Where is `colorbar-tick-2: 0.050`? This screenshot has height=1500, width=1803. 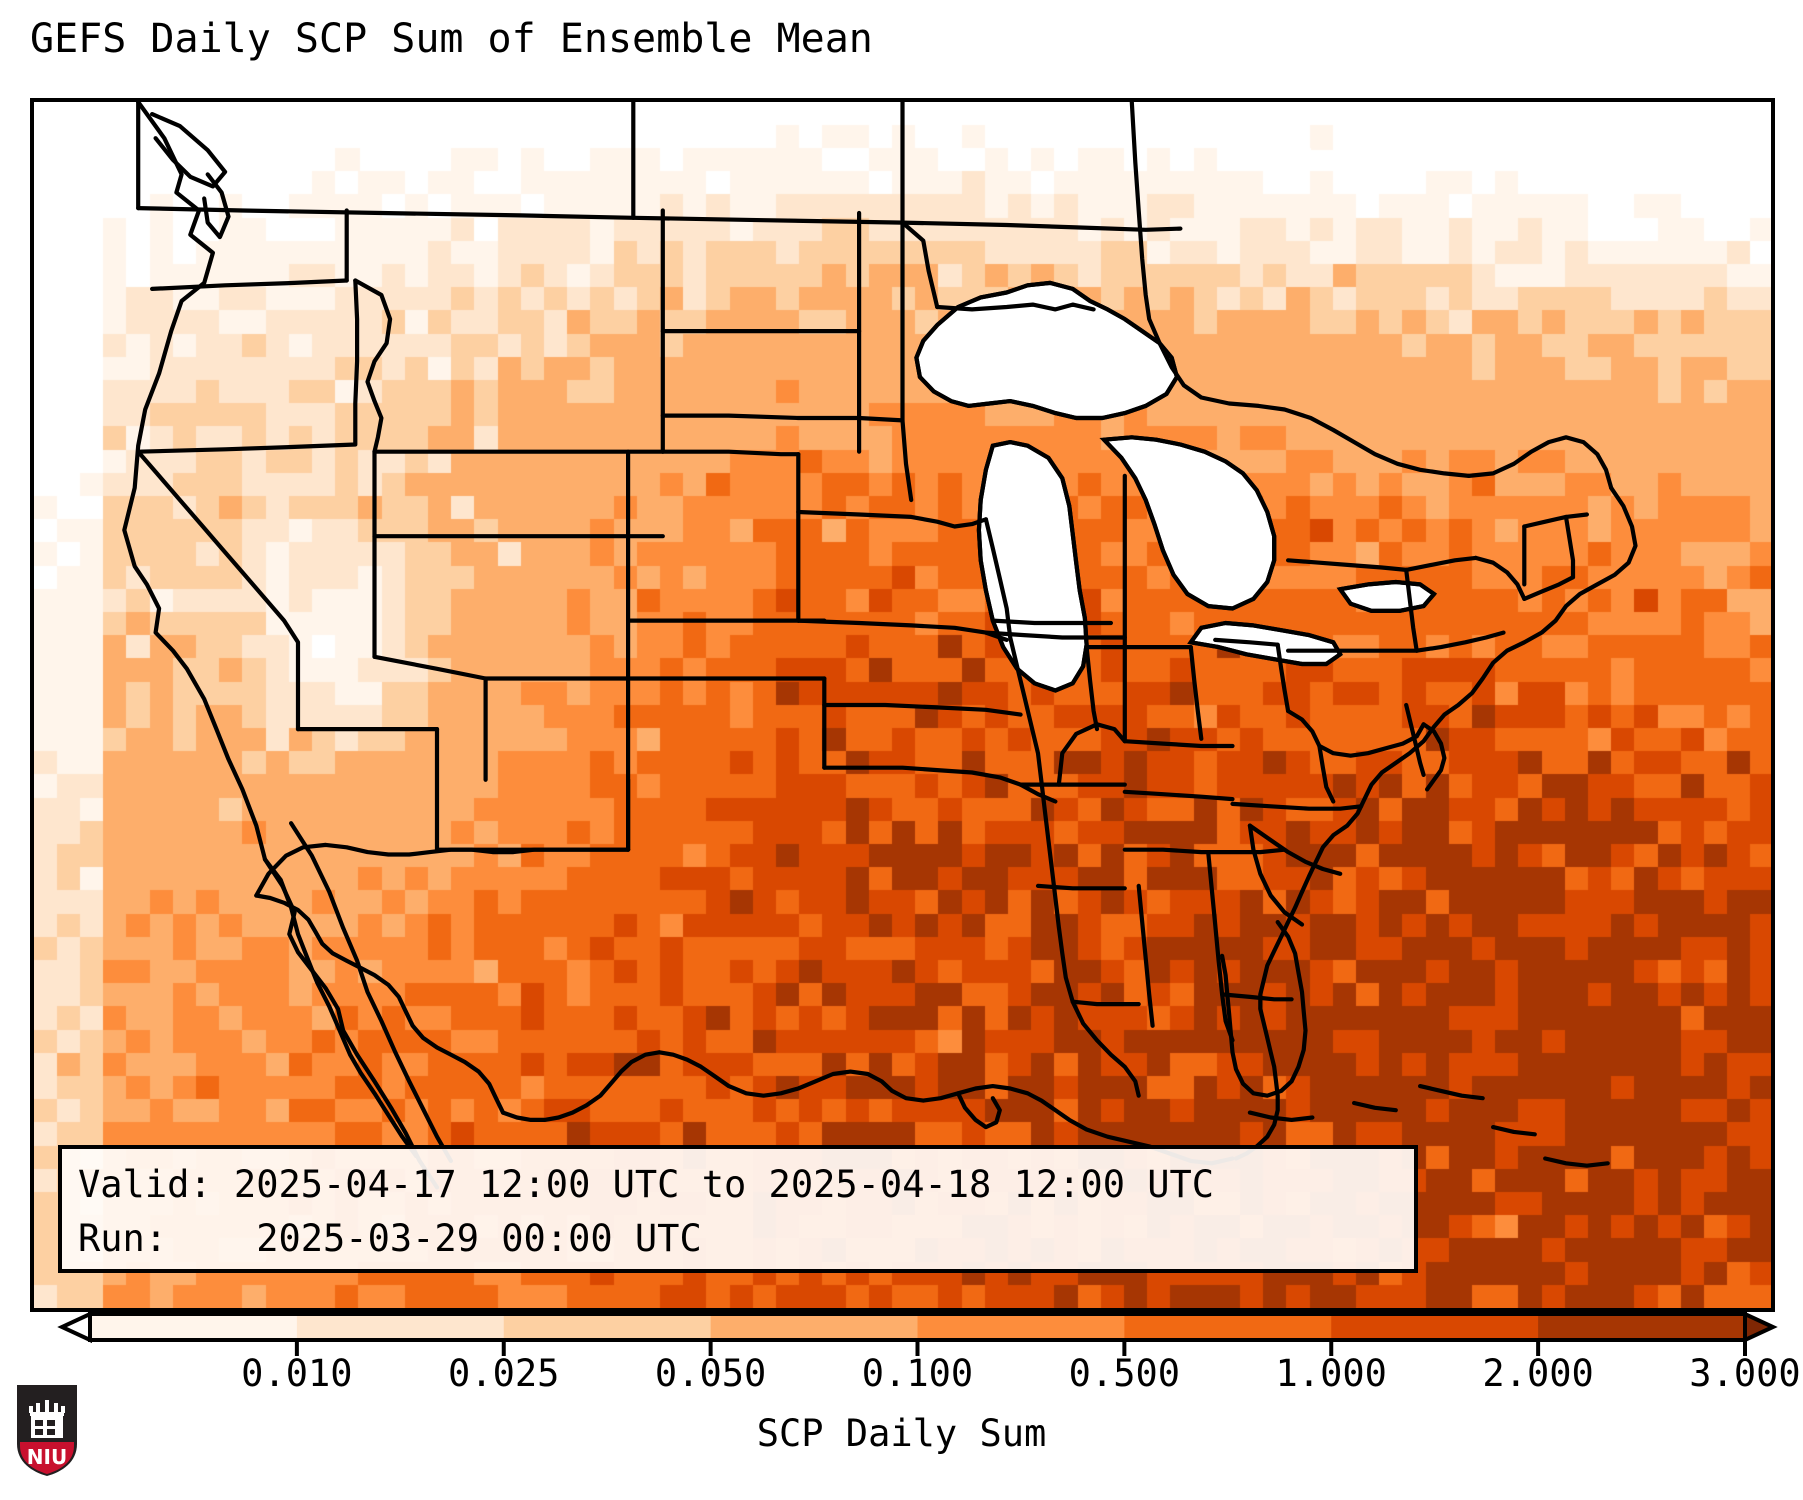 colorbar-tick-2: 0.050 is located at coordinates (710, 1373).